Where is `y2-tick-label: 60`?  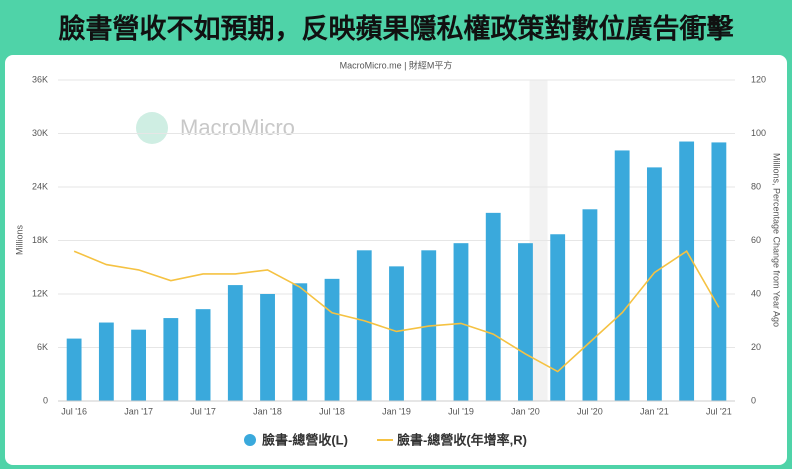 y2-tick-label: 60 is located at coordinates (756, 240).